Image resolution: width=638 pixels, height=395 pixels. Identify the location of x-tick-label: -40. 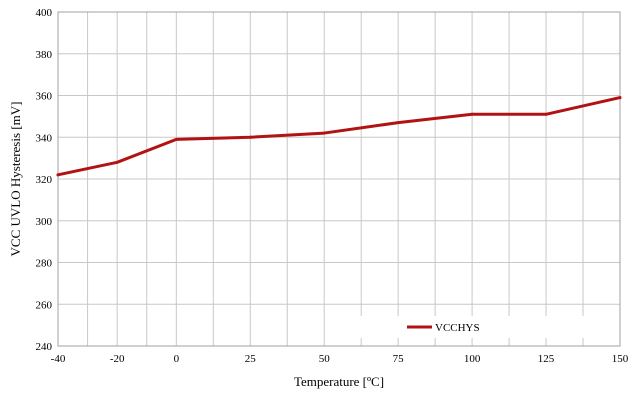
(58, 359).